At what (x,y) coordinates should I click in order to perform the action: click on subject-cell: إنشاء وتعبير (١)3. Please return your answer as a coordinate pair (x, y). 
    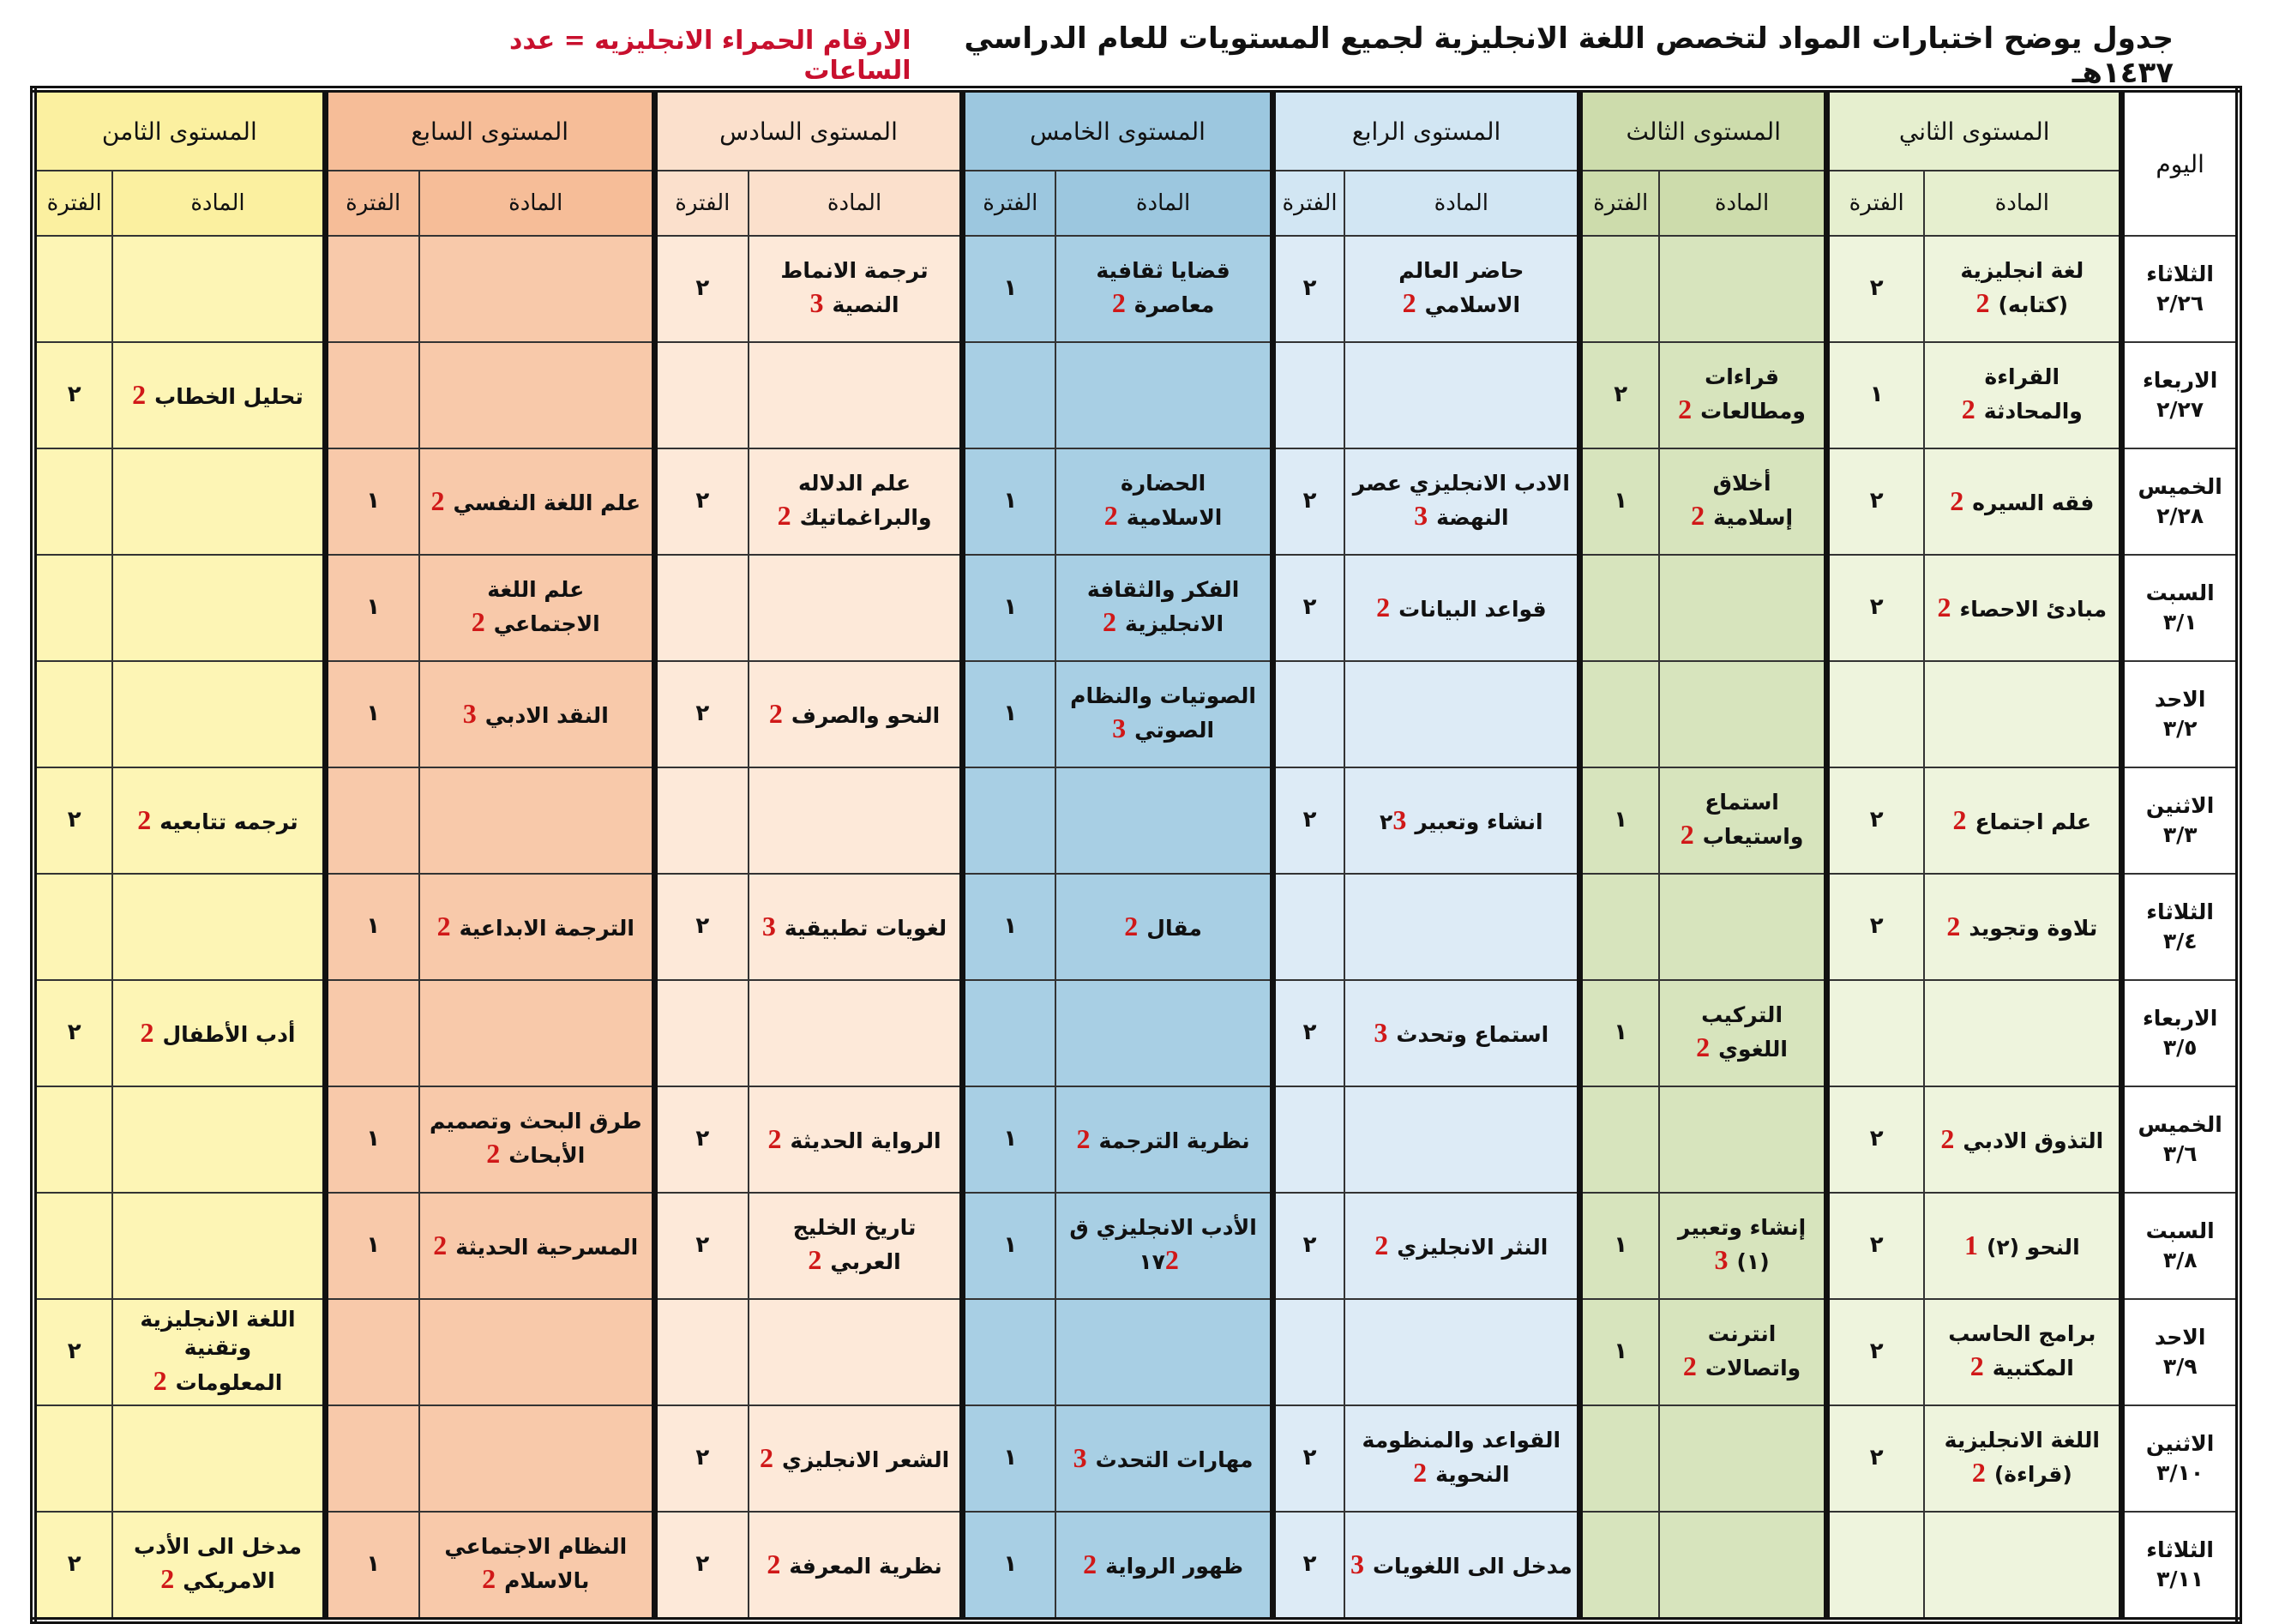
    Looking at the image, I should click on (1743, 1246).